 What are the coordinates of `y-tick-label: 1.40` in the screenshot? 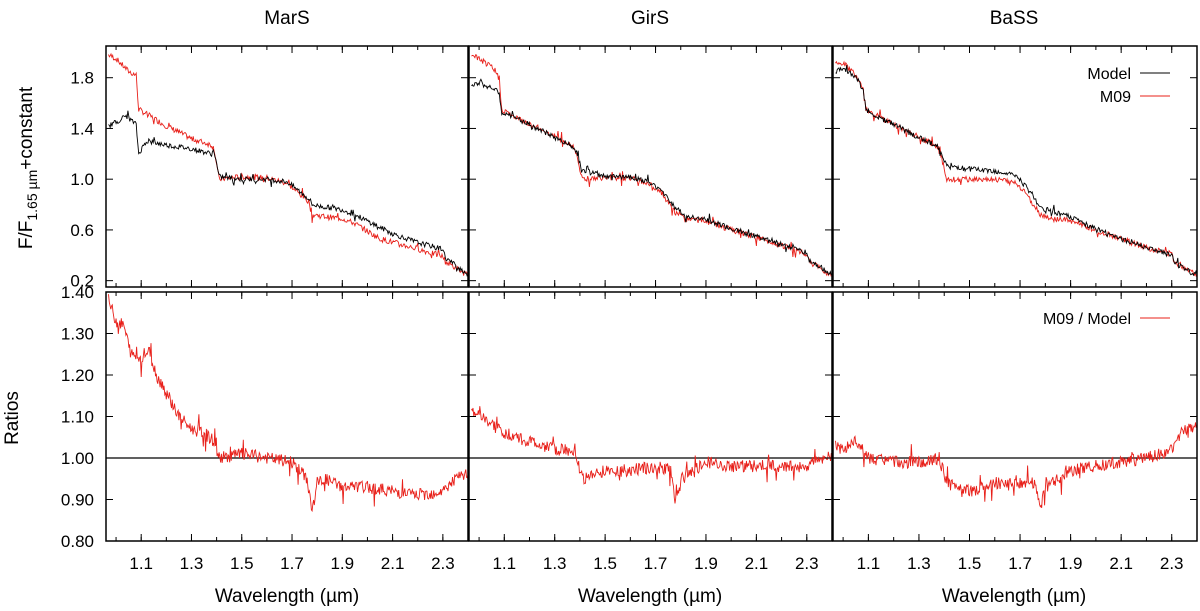 It's located at (77, 292).